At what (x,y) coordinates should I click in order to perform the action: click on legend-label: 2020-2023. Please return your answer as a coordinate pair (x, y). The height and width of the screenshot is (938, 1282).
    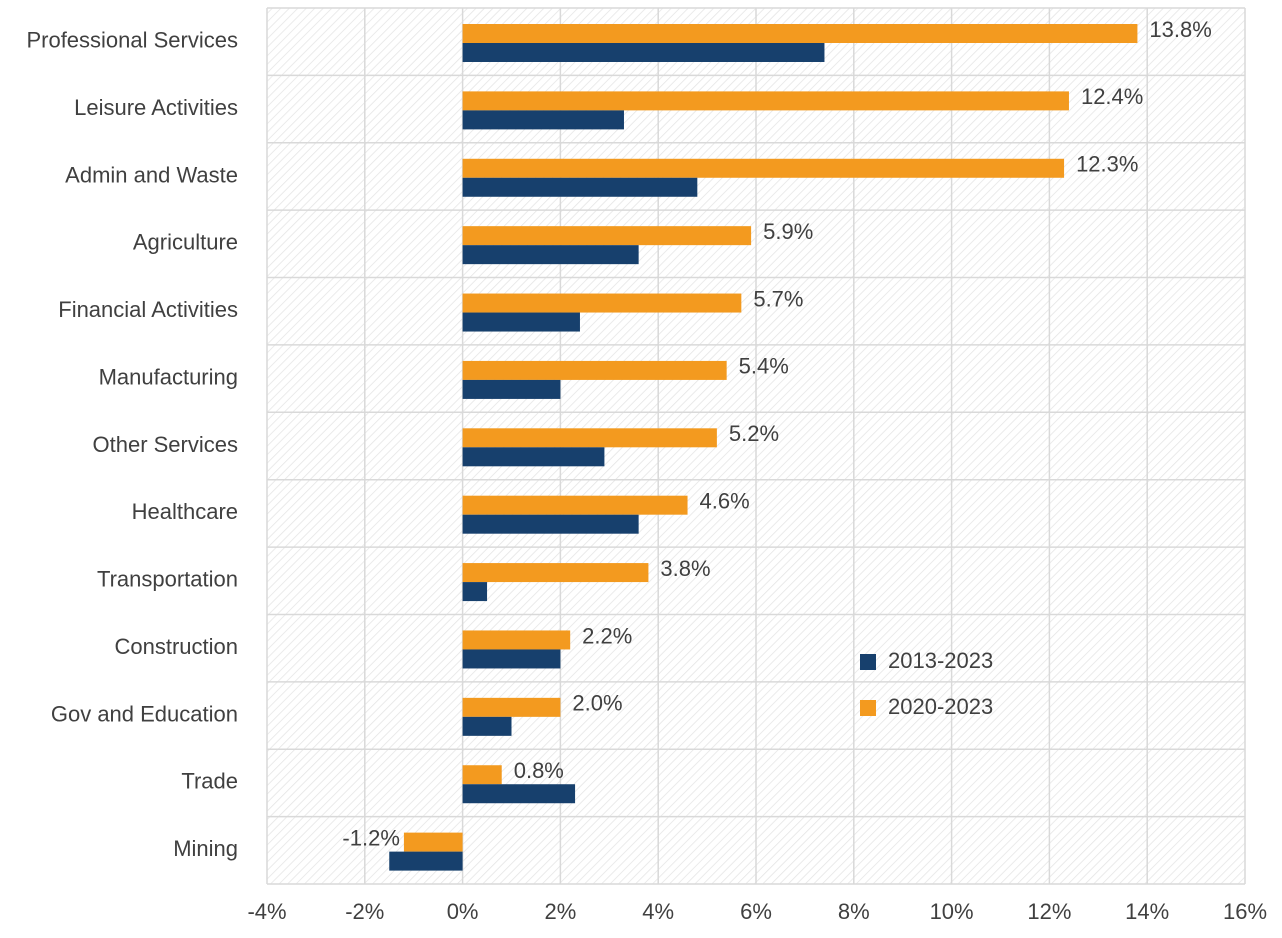
    Looking at the image, I should click on (940, 706).